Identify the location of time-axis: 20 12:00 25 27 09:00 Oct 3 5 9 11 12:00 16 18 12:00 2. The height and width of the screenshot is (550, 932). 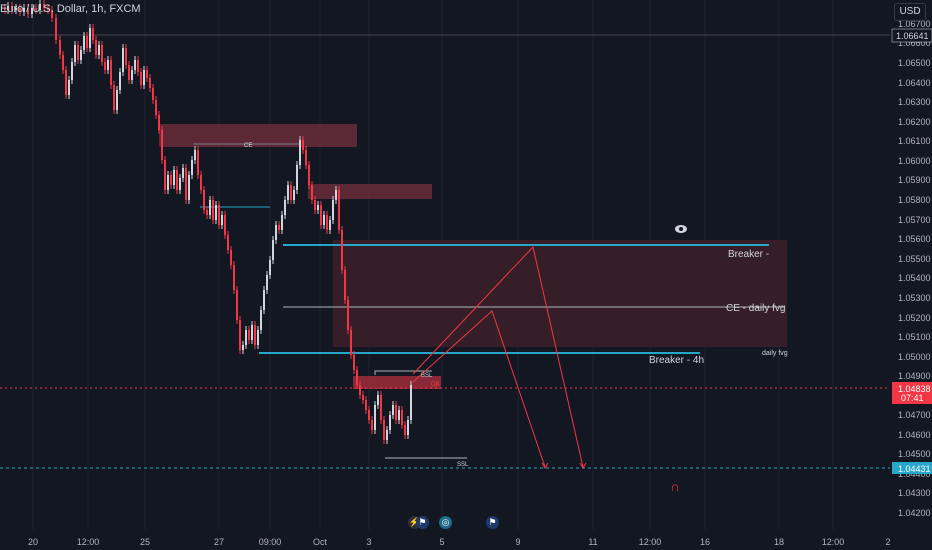
(459, 542).